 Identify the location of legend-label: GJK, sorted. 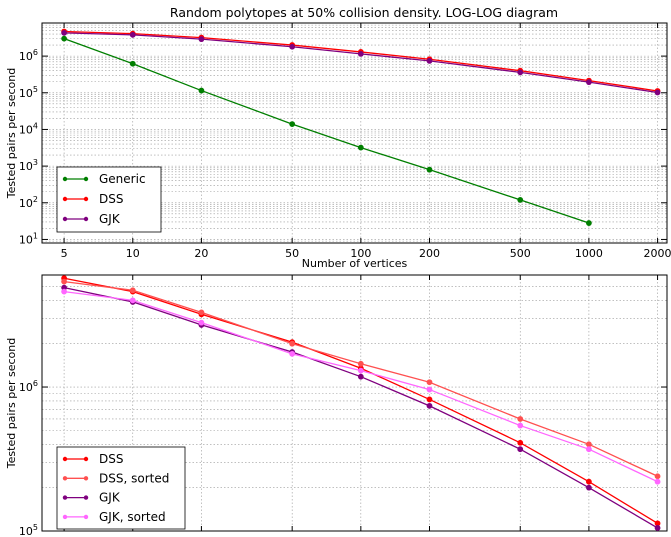
(132, 517).